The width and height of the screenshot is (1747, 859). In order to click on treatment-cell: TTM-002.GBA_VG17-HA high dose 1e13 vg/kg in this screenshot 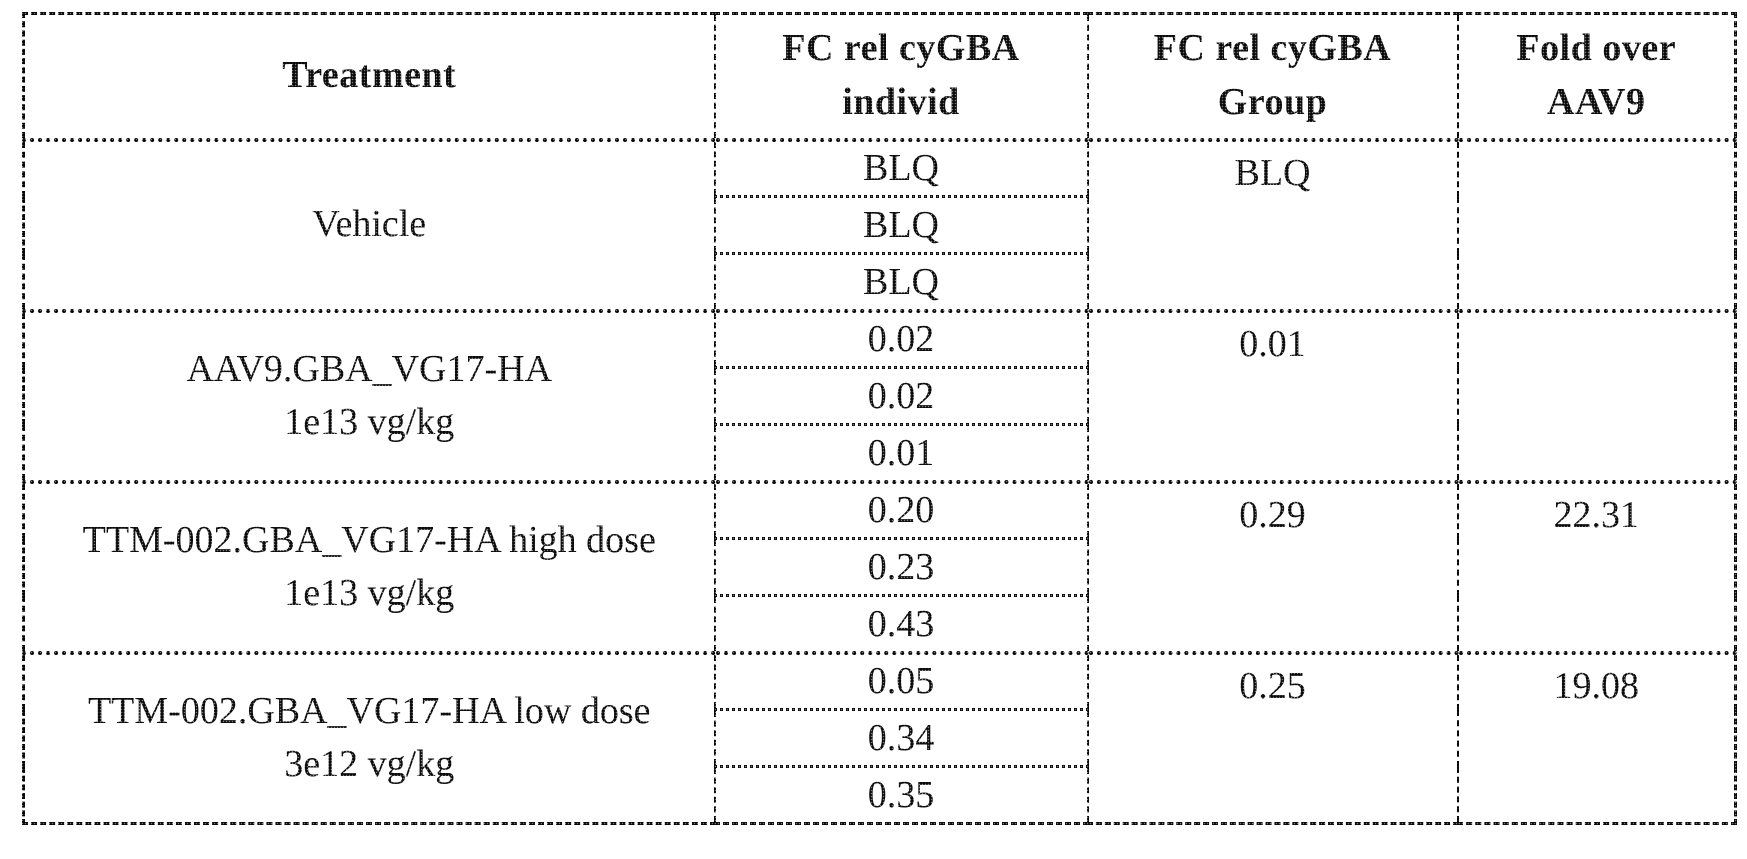, I will do `click(369, 566)`.